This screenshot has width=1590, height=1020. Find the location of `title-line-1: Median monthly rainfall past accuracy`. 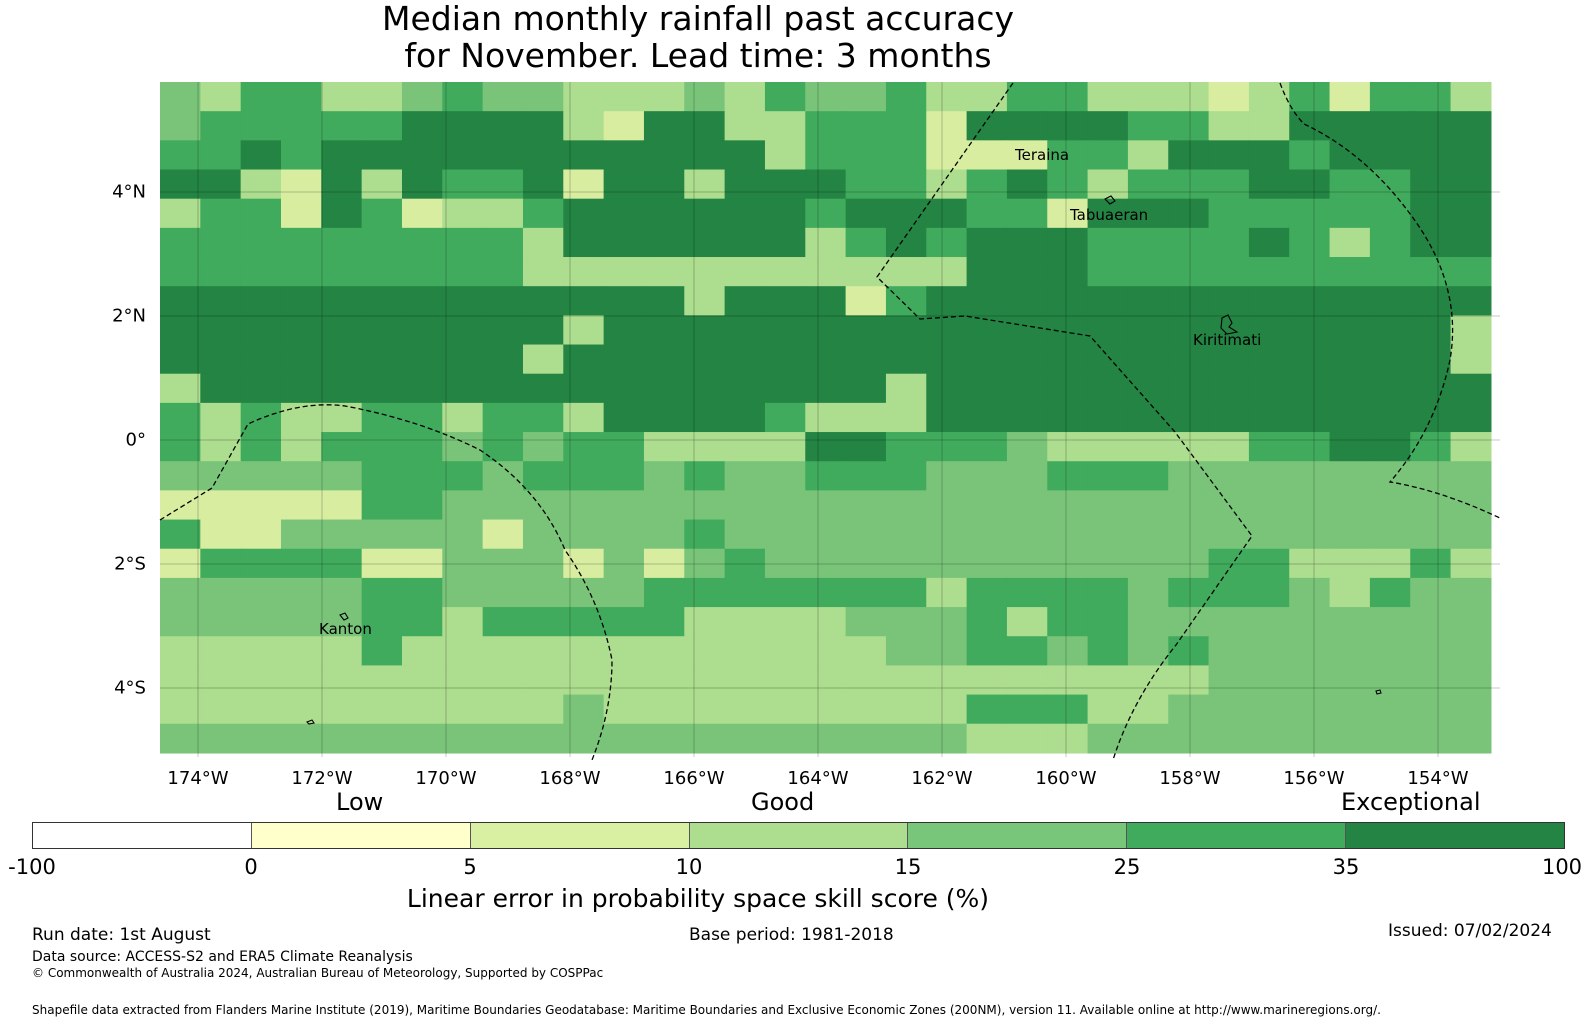

title-line-1: Median monthly rainfall past accuracy is located at coordinates (698, 19).